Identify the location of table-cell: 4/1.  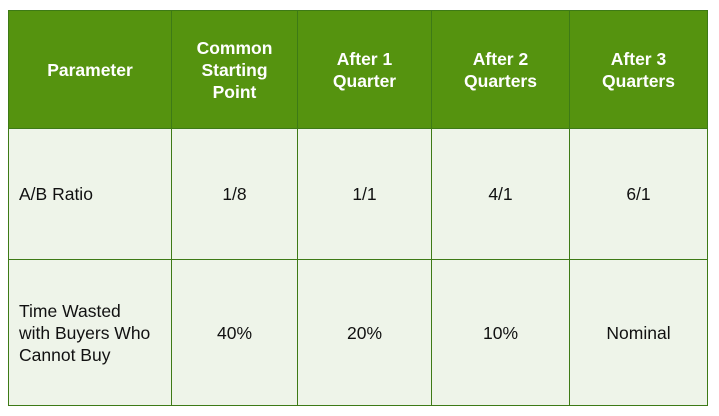
(500, 194).